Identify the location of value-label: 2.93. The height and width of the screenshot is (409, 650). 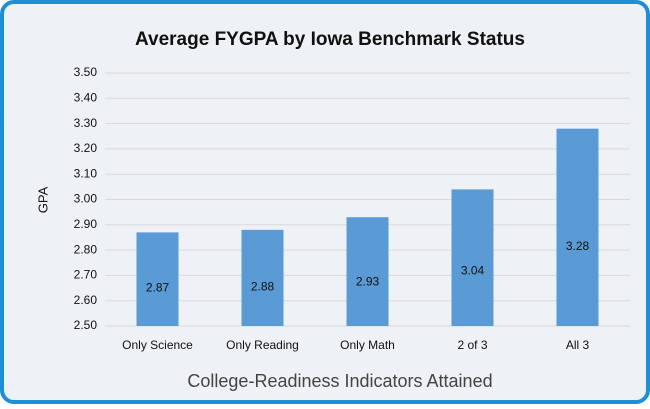
(368, 282).